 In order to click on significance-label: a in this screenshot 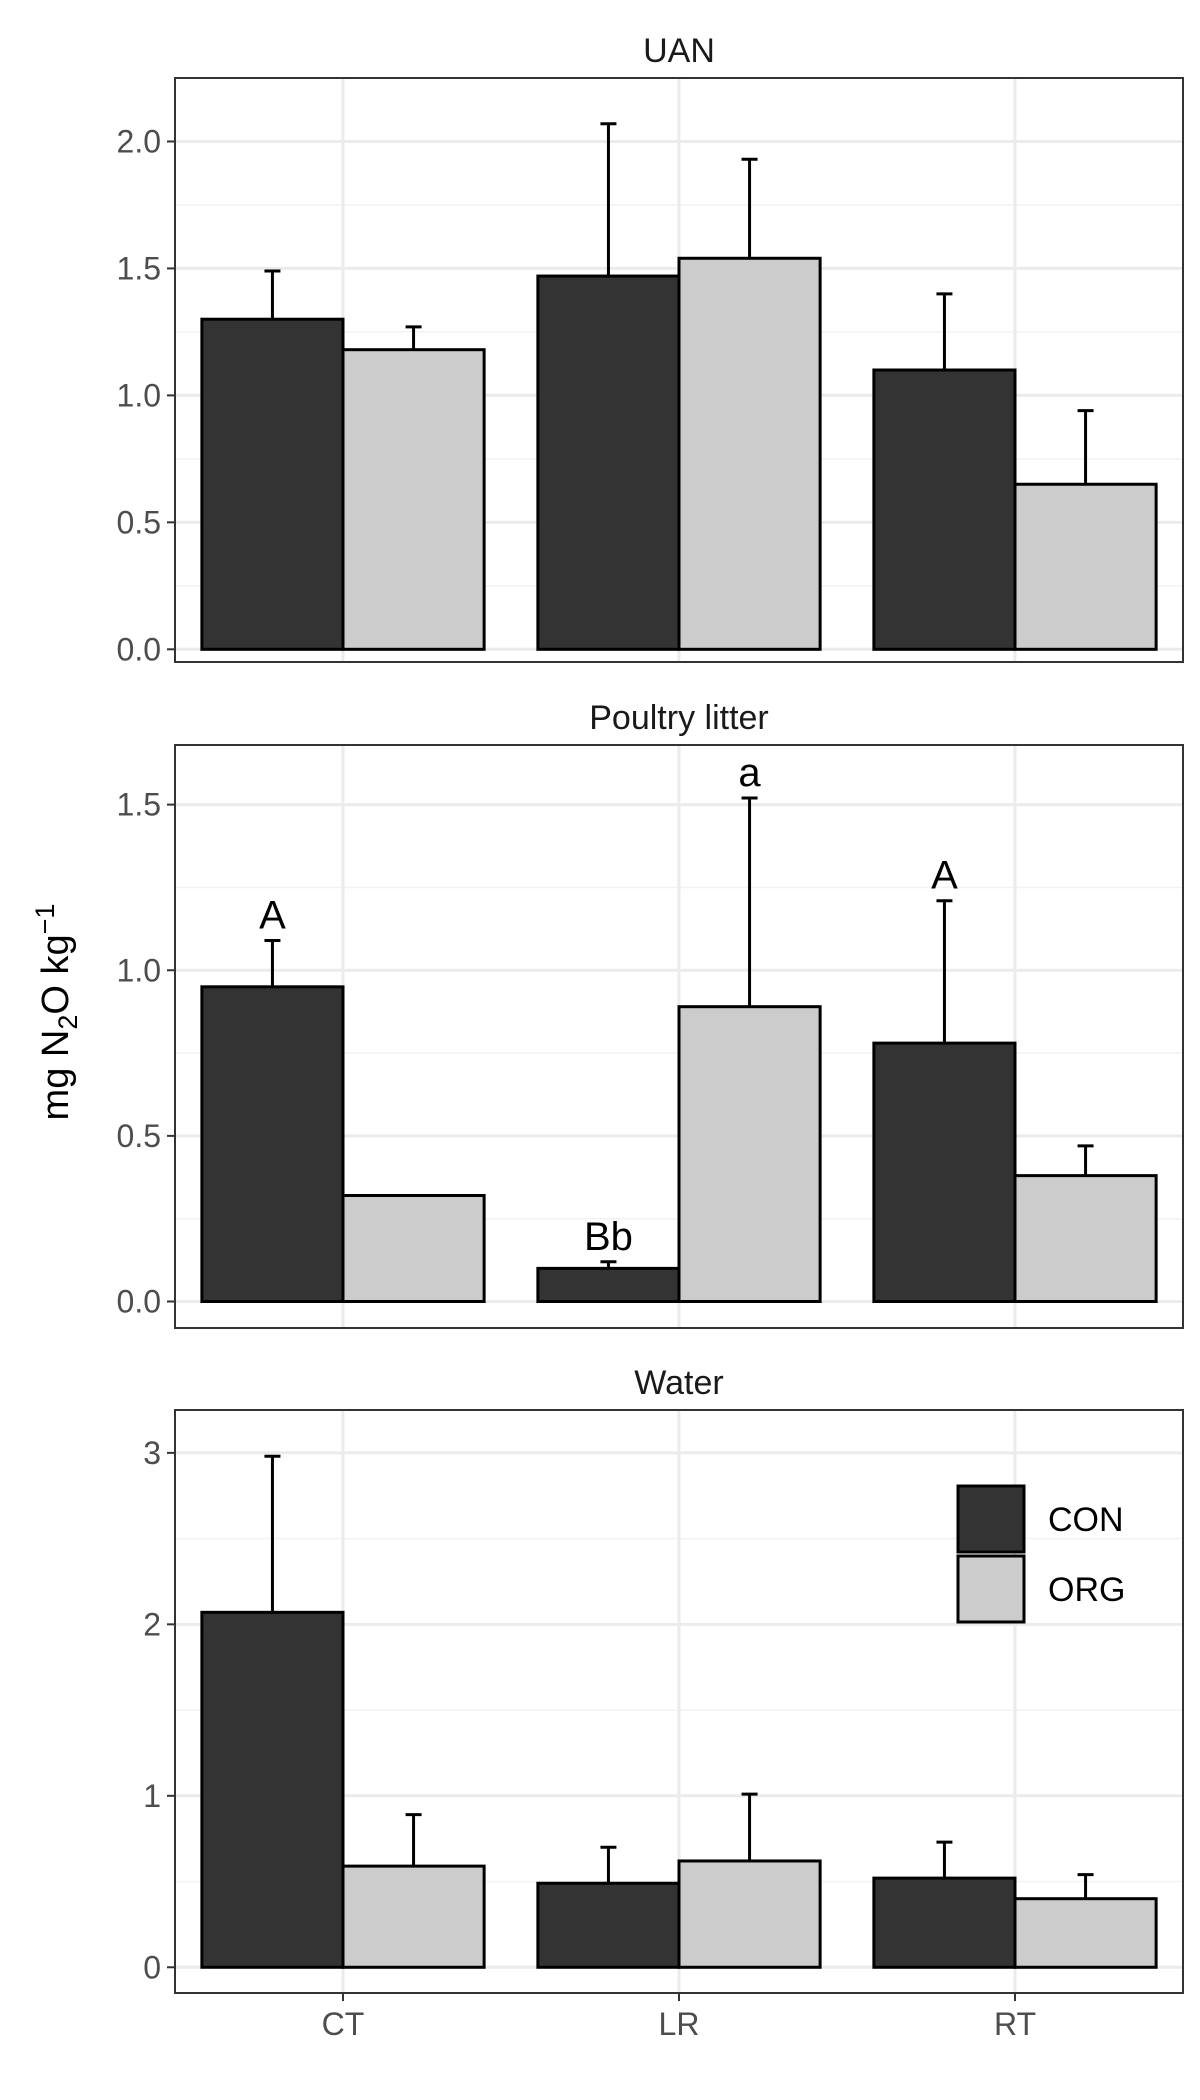, I will do `click(749, 773)`.